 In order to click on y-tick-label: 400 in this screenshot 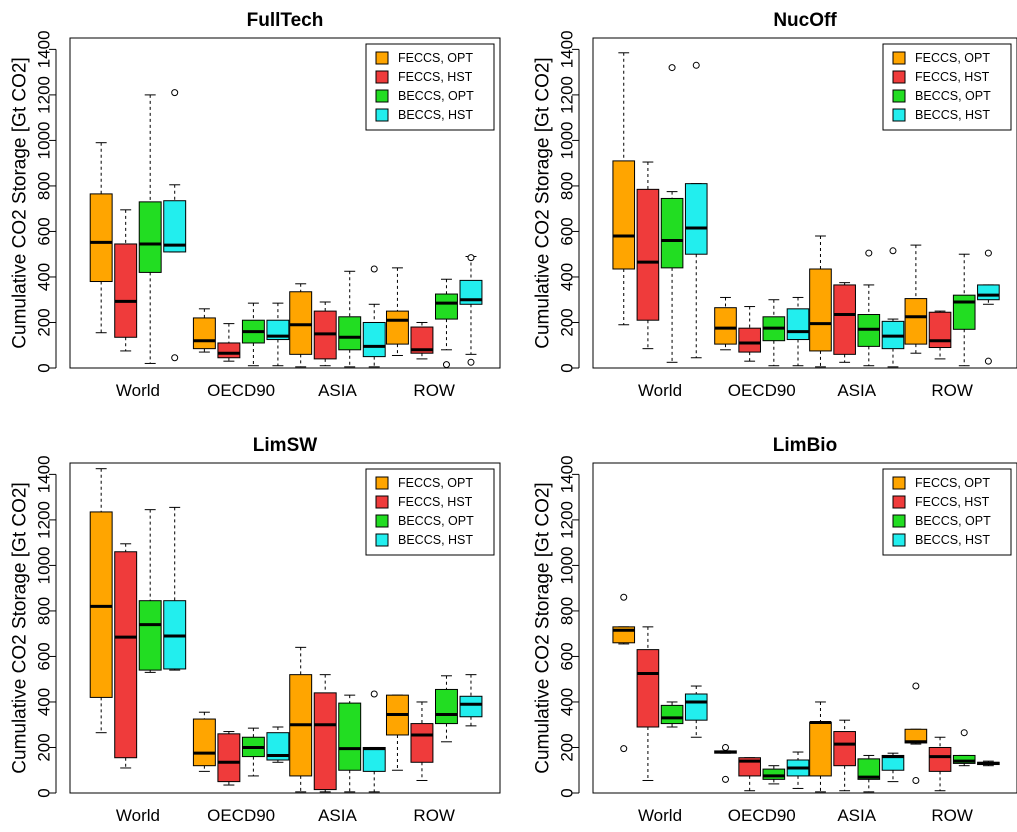, I will do `click(44, 277)`.